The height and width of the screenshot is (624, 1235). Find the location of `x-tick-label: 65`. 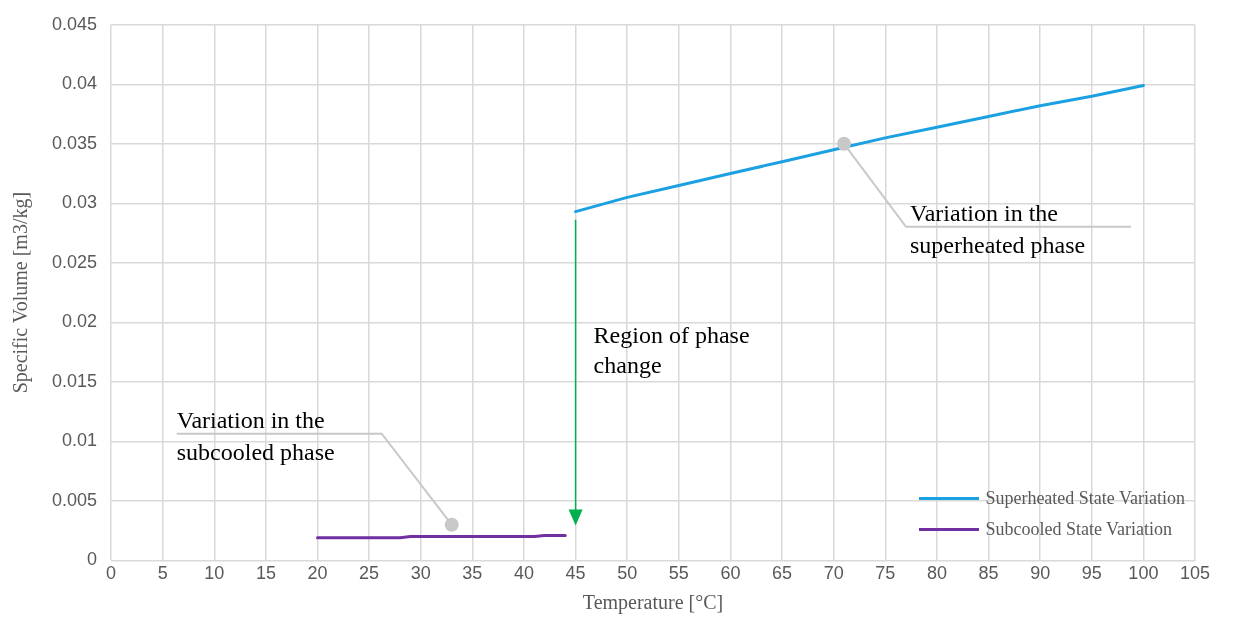

x-tick-label: 65 is located at coordinates (782, 573).